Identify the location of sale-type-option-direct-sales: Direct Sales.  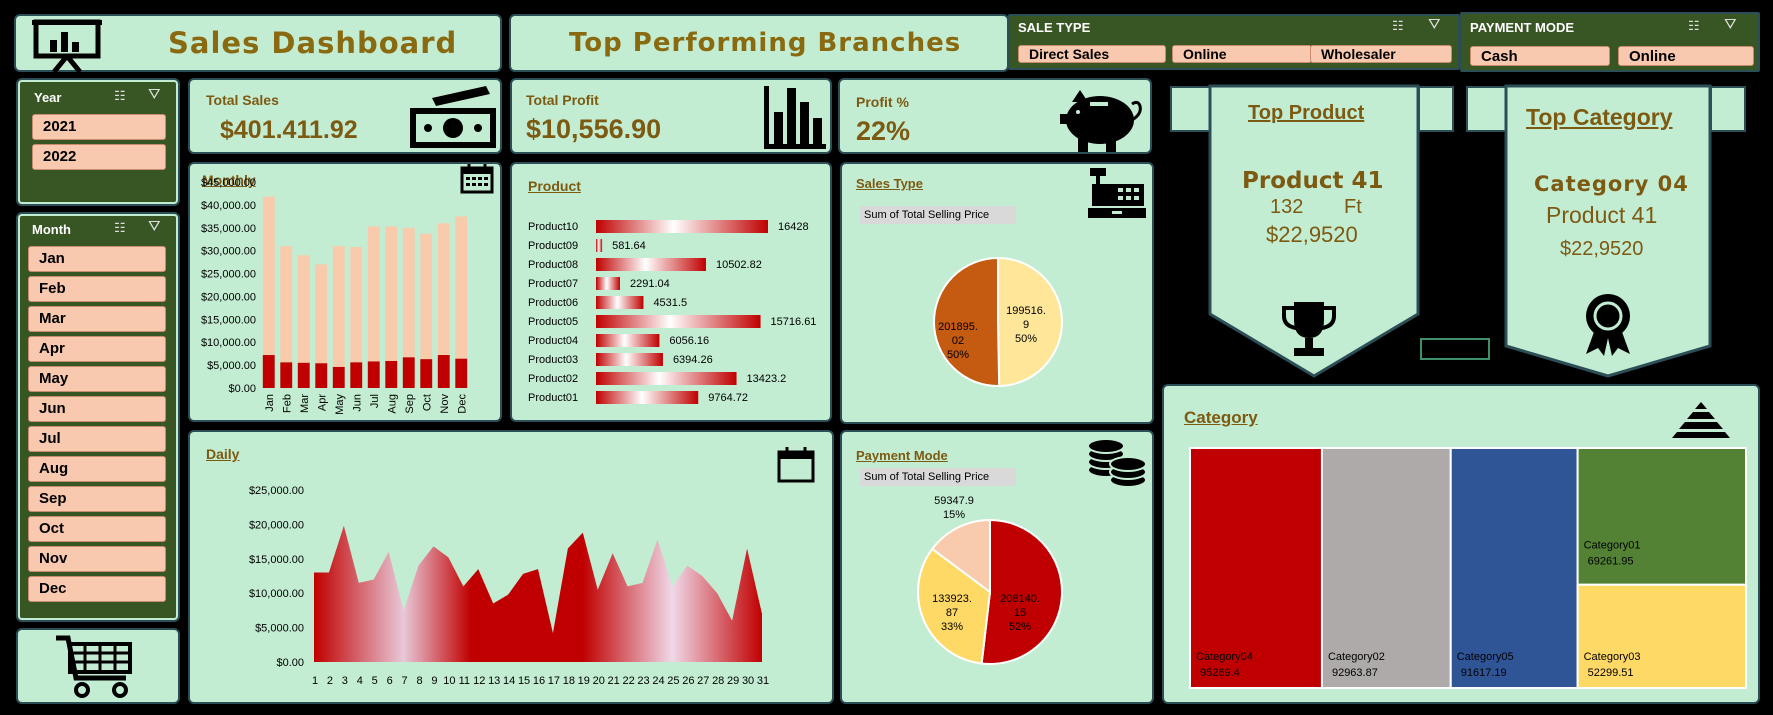
(1092, 54).